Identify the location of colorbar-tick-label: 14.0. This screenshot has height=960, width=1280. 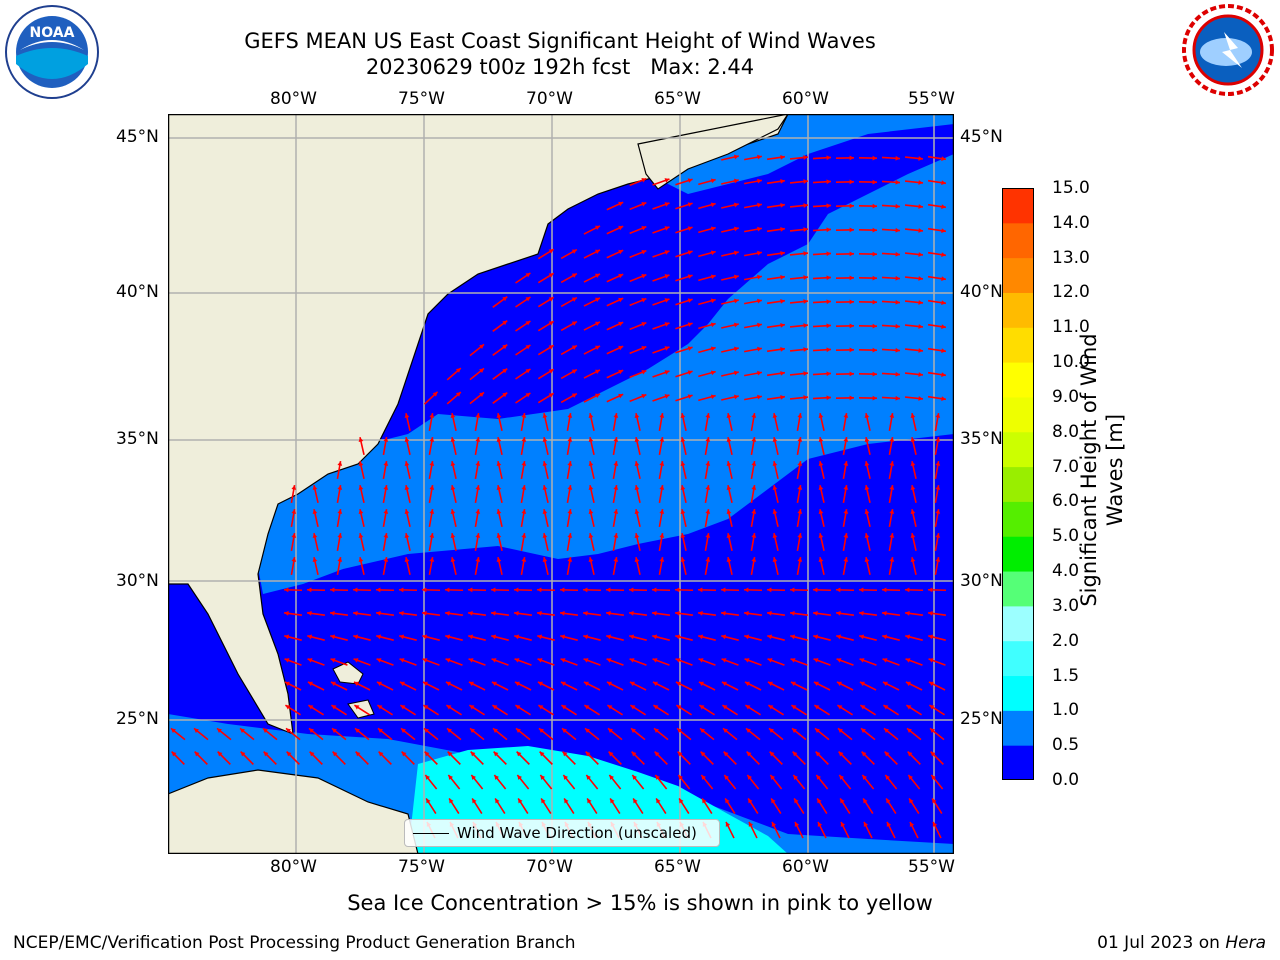
(1071, 222).